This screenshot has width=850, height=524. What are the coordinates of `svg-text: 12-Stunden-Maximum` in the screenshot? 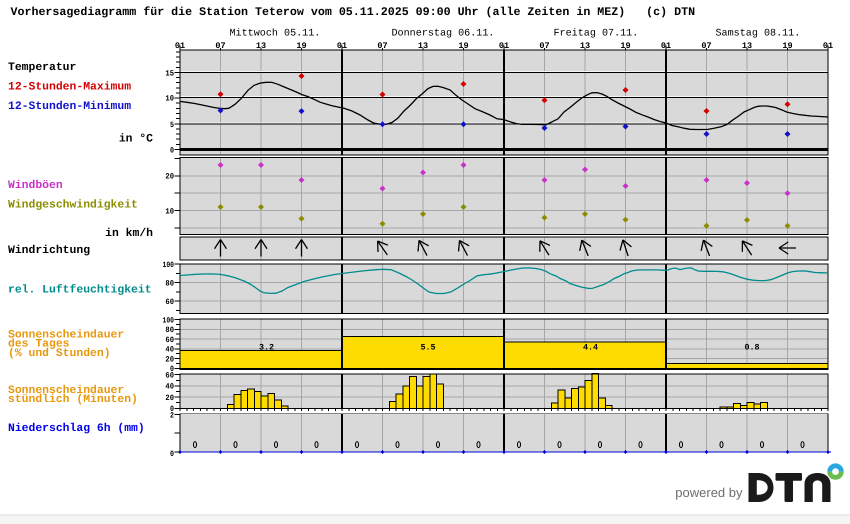 It's located at (69, 86).